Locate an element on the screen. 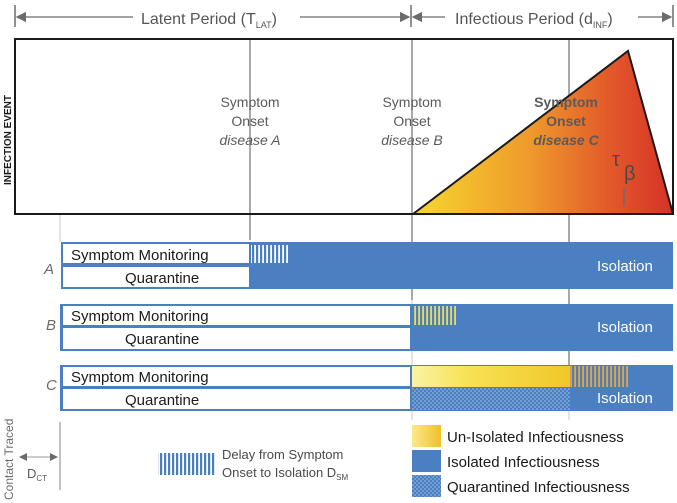 The width and height of the screenshot is (677, 503). row-a-monitoring-label: Symptom Monitoring is located at coordinates (140, 255).